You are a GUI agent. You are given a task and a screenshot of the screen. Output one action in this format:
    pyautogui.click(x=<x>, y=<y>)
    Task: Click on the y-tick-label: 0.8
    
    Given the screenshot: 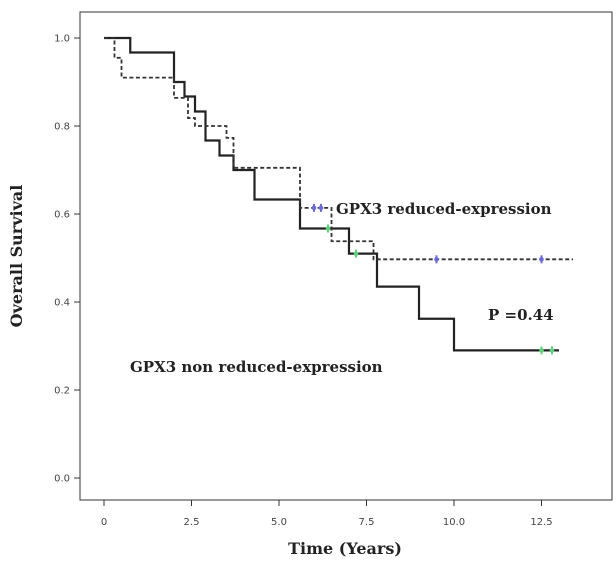 What is the action you would take?
    pyautogui.click(x=62, y=127)
    